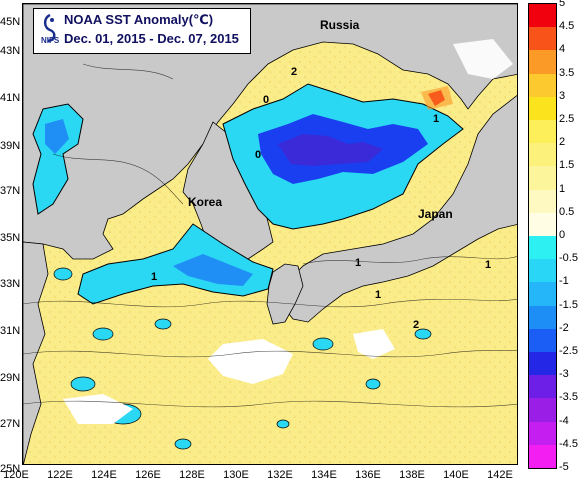  I want to click on colorbar-tick-label: 4, so click(562, 49).